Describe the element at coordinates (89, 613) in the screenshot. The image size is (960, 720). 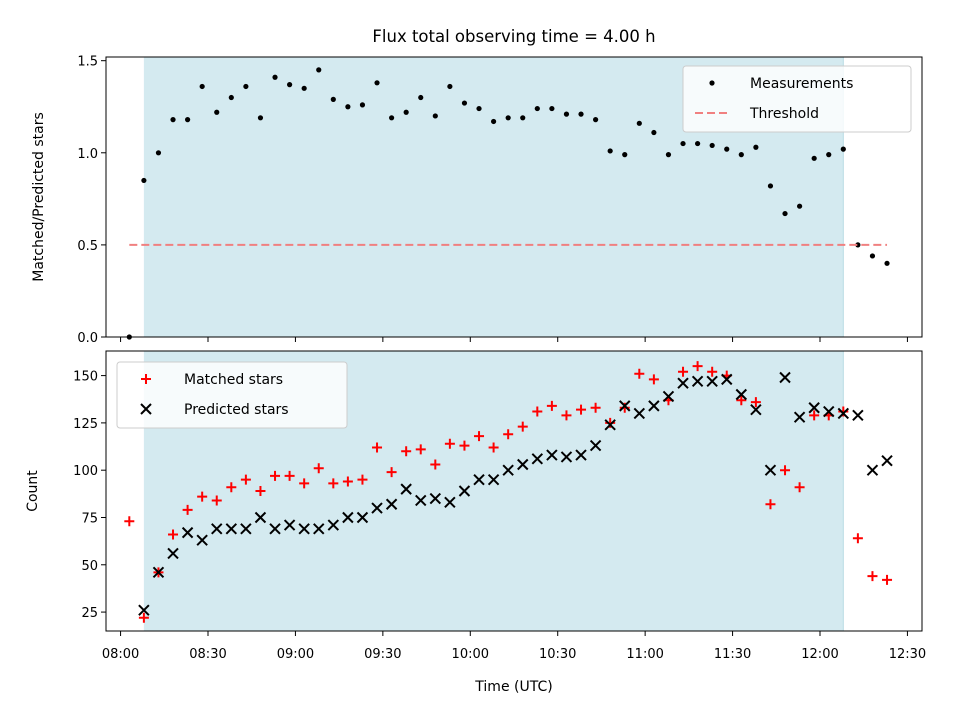
I see `y-tick-label: 25` at that location.